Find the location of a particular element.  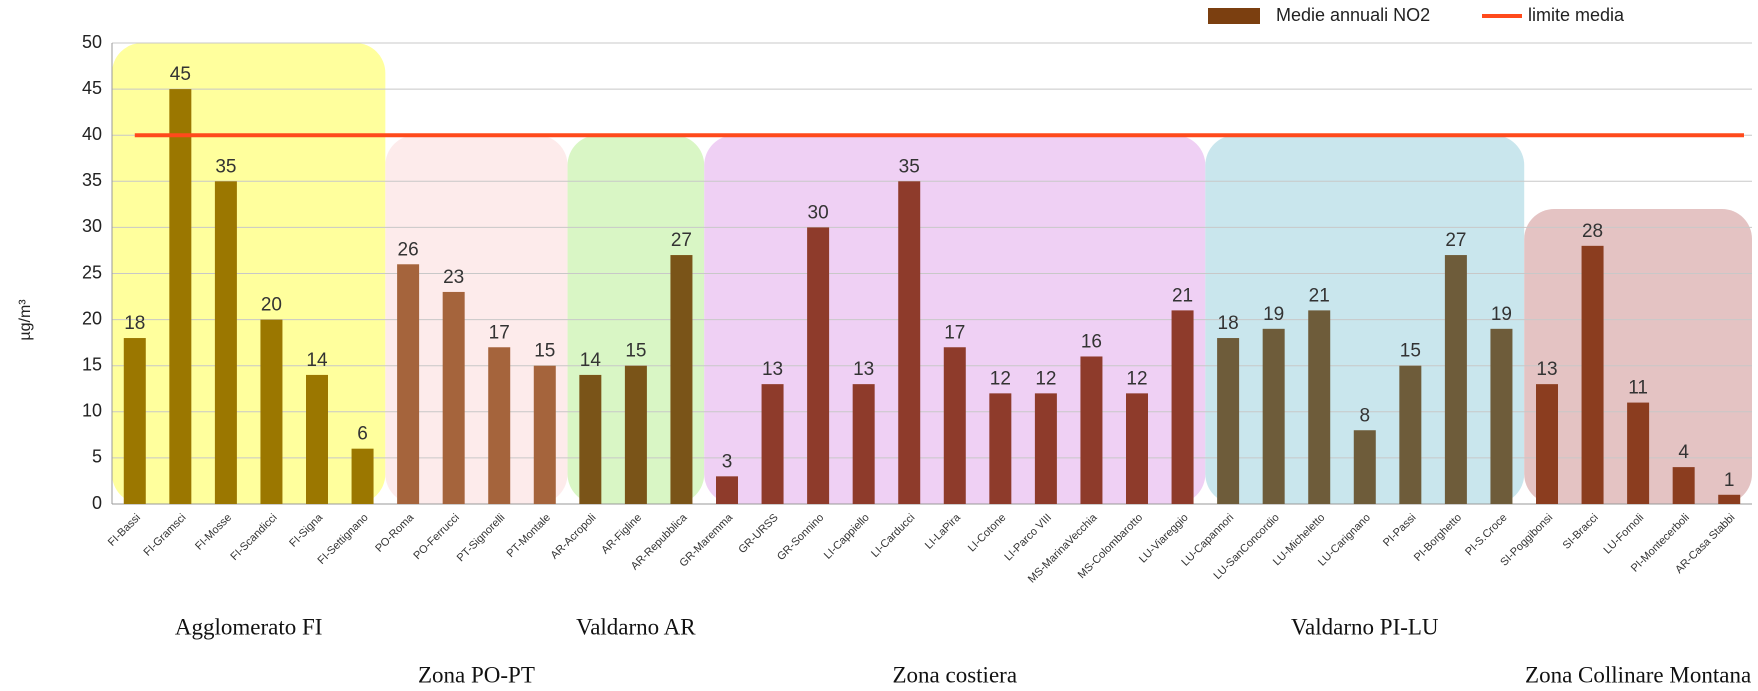

y-tick-label: 35 is located at coordinates (92, 180).